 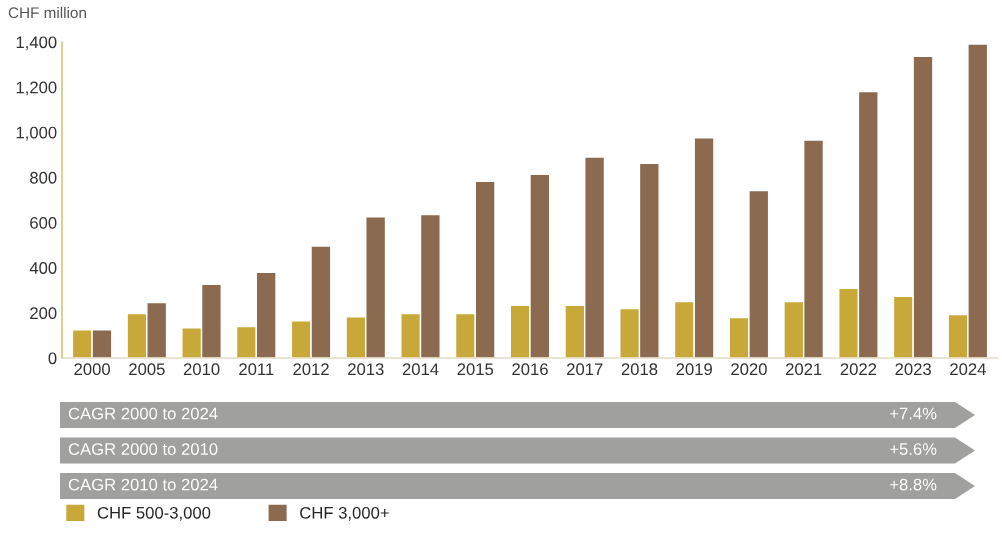 I want to click on x-tick-label: 2020, so click(x=749, y=369).